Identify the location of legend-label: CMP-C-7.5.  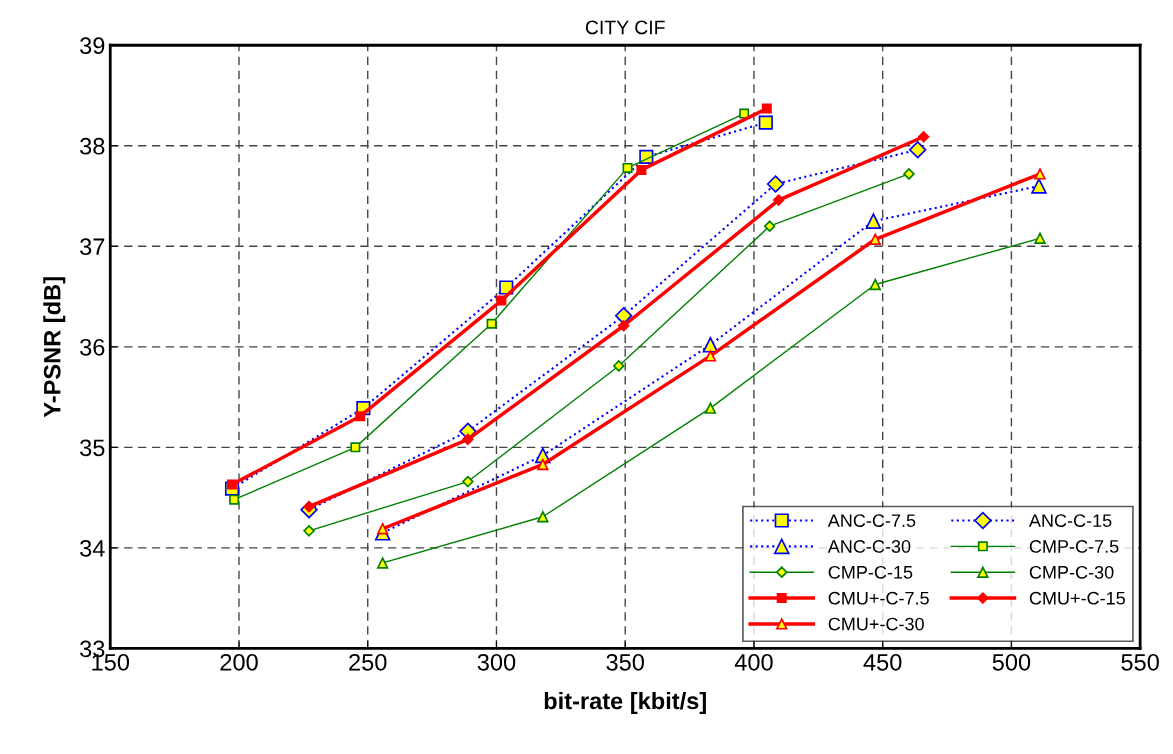
(1074, 546).